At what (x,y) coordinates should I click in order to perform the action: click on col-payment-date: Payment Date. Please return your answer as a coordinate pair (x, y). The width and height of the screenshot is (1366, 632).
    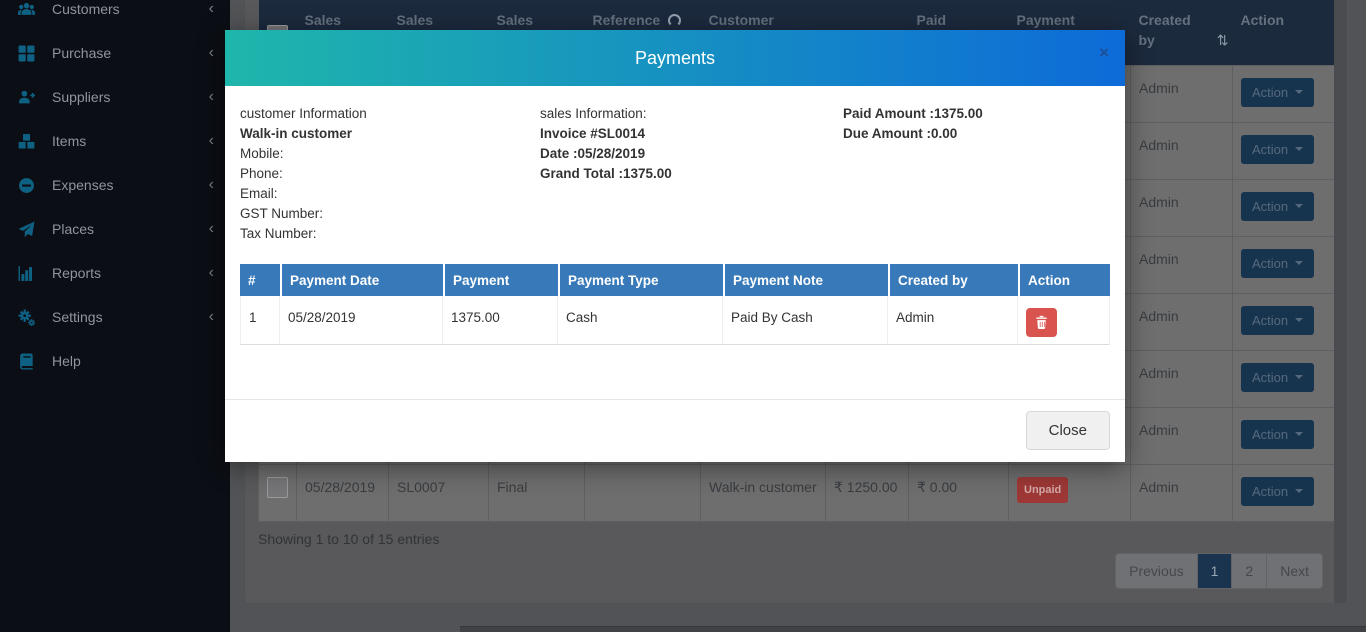
    Looking at the image, I should click on (361, 280).